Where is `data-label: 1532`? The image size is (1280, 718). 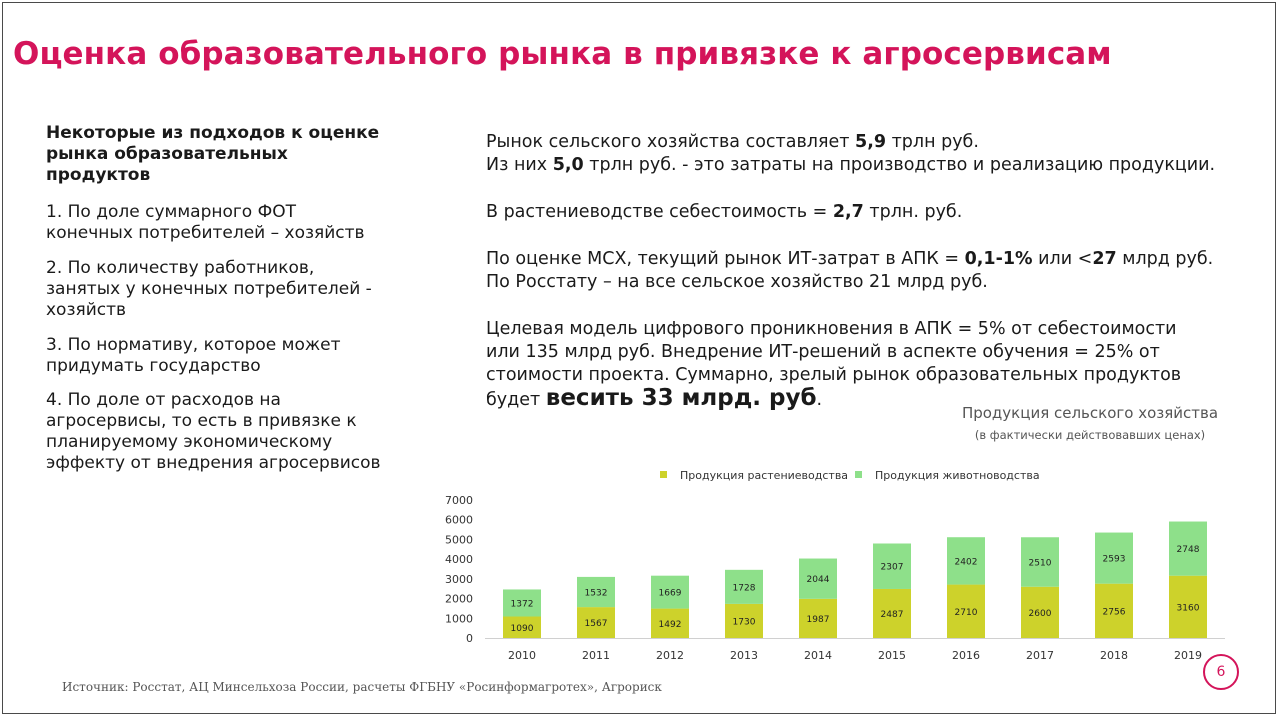 data-label: 1532 is located at coordinates (596, 594).